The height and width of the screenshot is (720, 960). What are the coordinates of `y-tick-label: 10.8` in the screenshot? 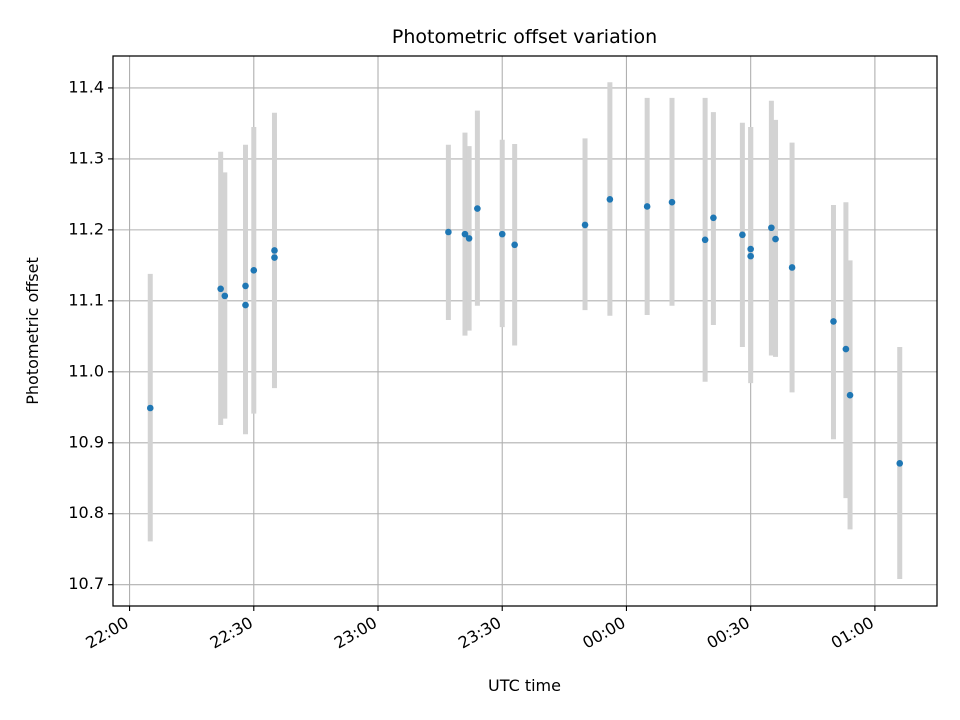 It's located at (86, 512).